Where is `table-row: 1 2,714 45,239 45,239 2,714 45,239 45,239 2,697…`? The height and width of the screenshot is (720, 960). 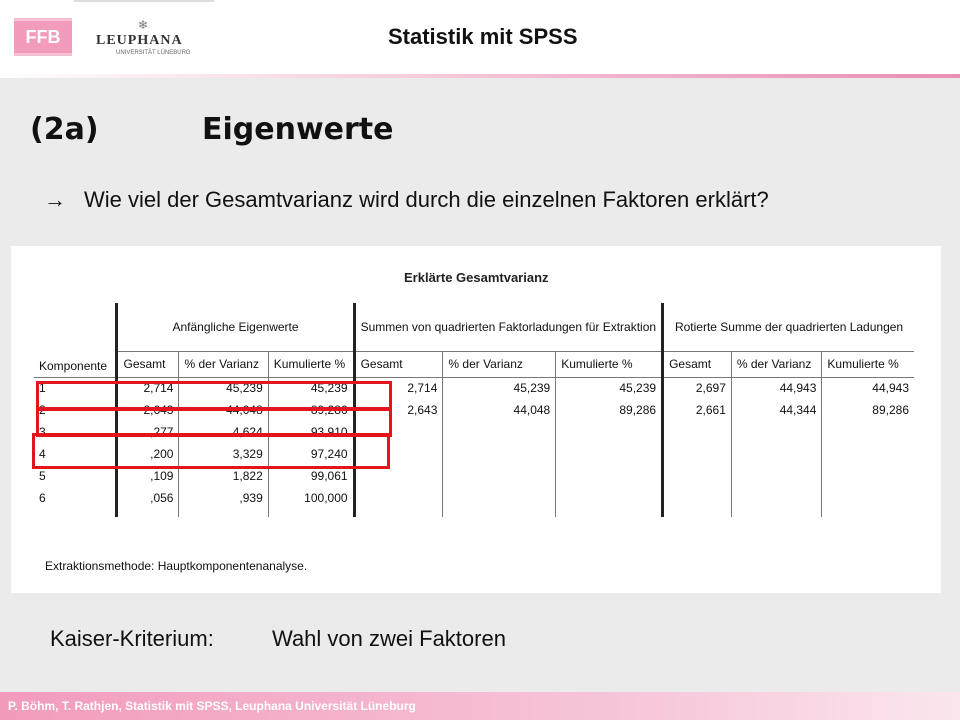
table-row: 1 2,714 45,239 45,239 2,714 45,239 45,239 2,697… is located at coordinates (474, 388).